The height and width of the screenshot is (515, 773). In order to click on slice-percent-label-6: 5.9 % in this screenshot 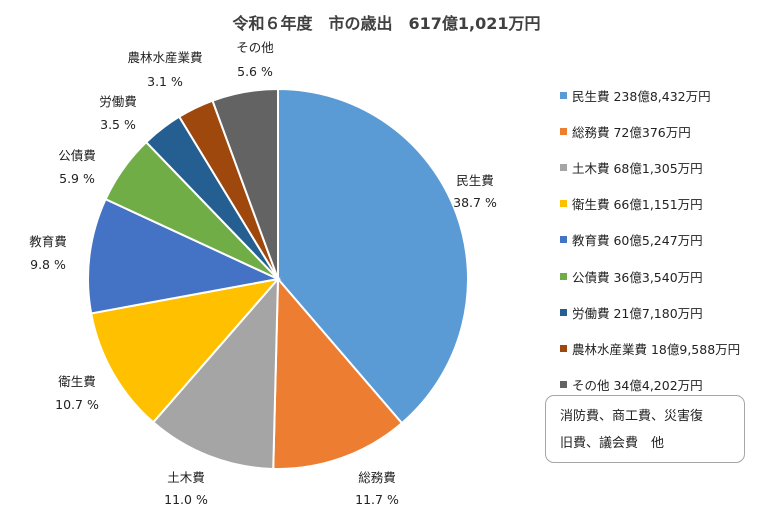, I will do `click(77, 178)`.